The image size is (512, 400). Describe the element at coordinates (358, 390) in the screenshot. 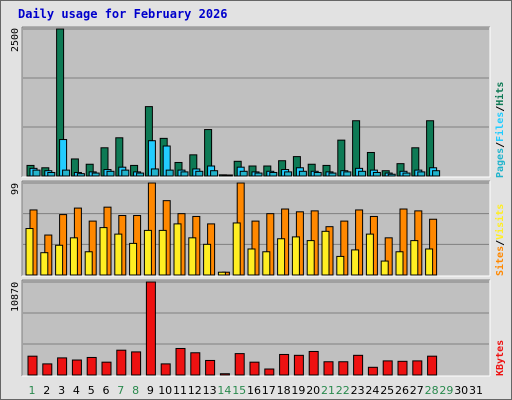

I see `day-label-23: 23` at that location.